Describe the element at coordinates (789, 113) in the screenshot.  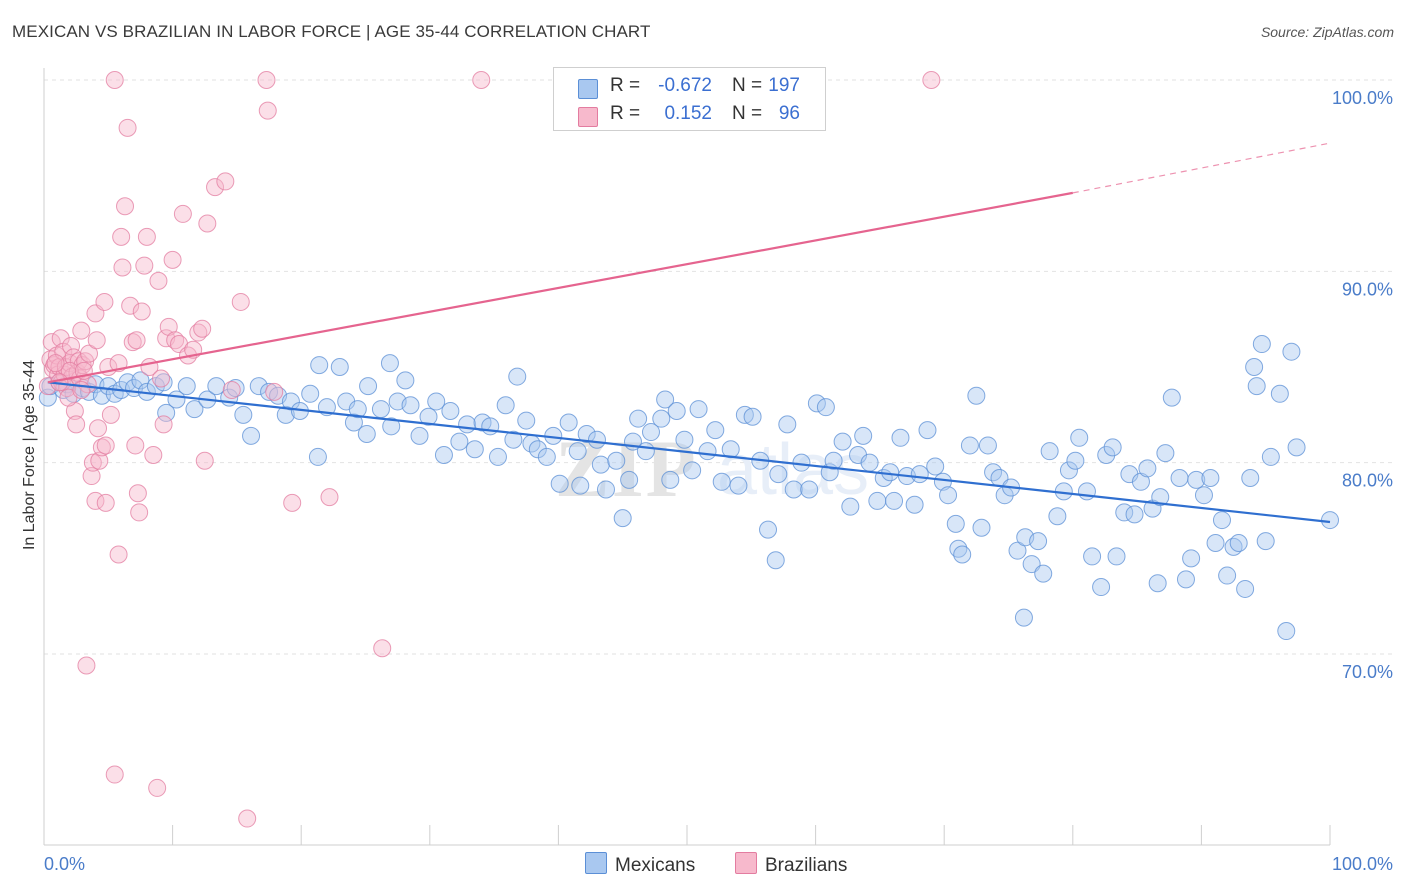
I see `legend-n-value: 96` at that location.